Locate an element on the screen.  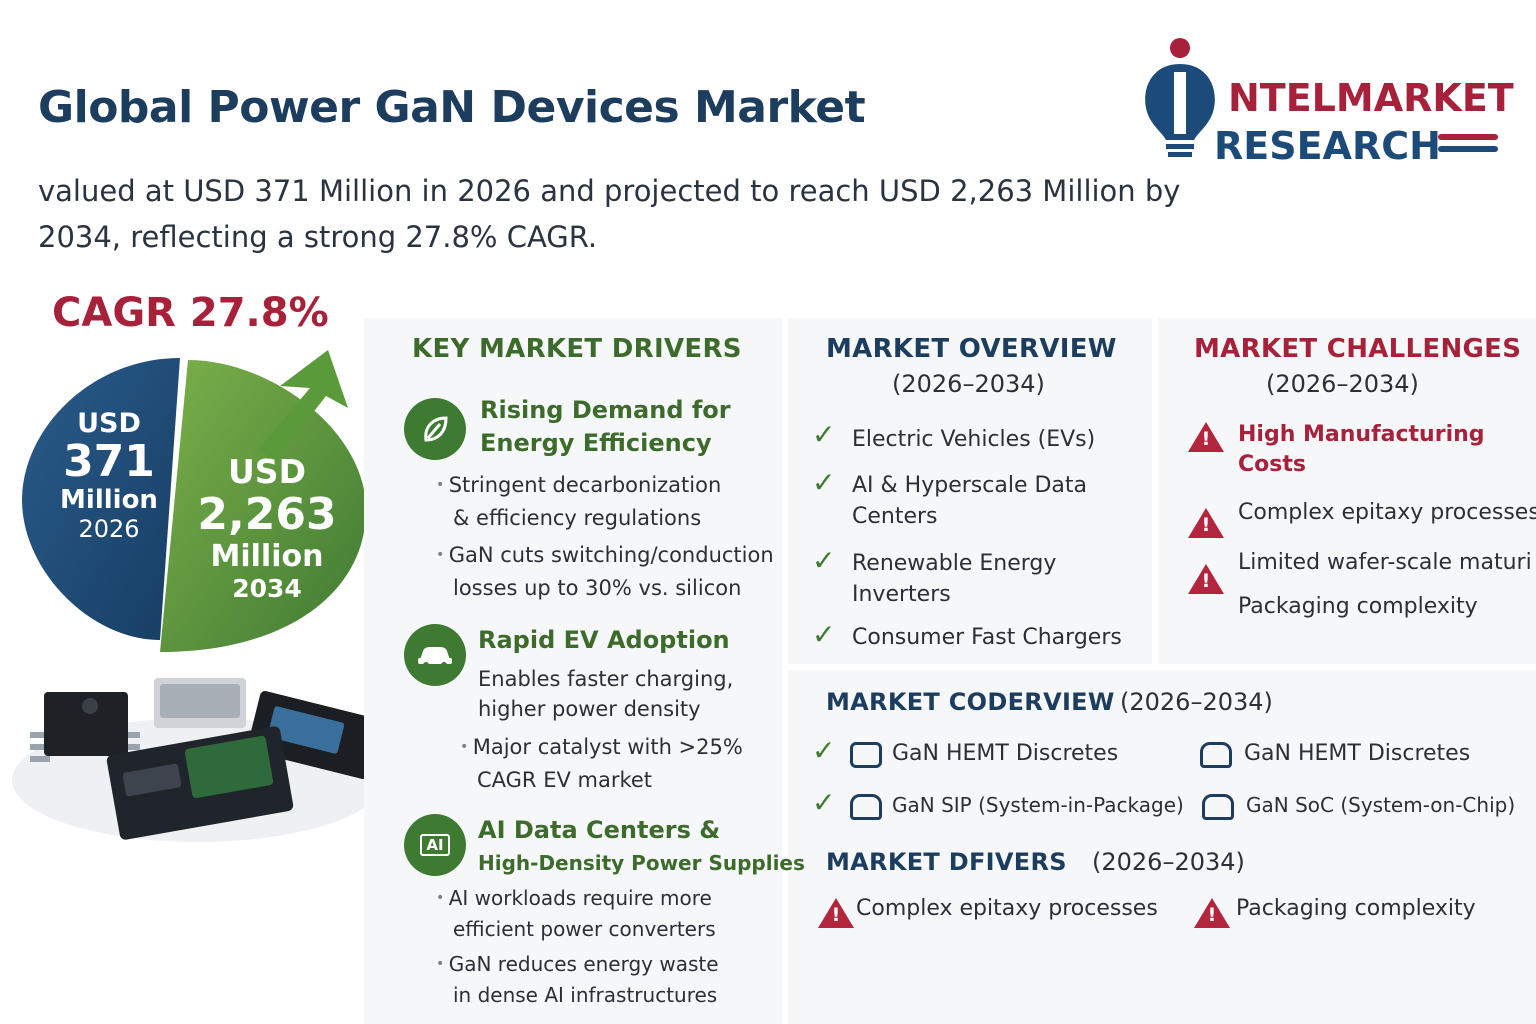
challenges-panel is located at coordinates (1347, 491).